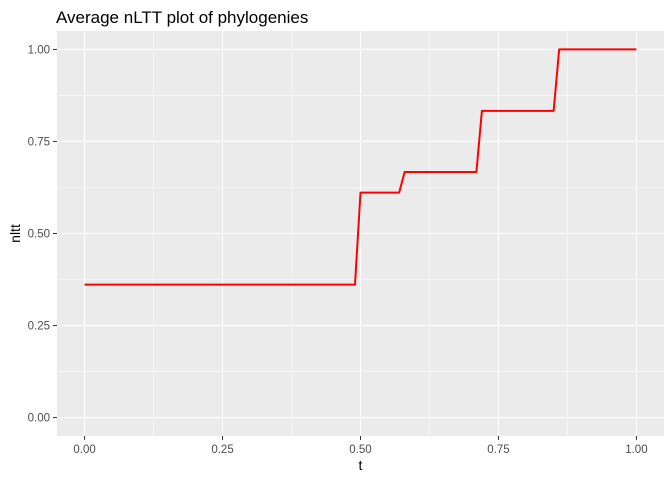 Image resolution: width=672 pixels, height=480 pixels. I want to click on x-tick-label: 0.00, so click(84, 450).